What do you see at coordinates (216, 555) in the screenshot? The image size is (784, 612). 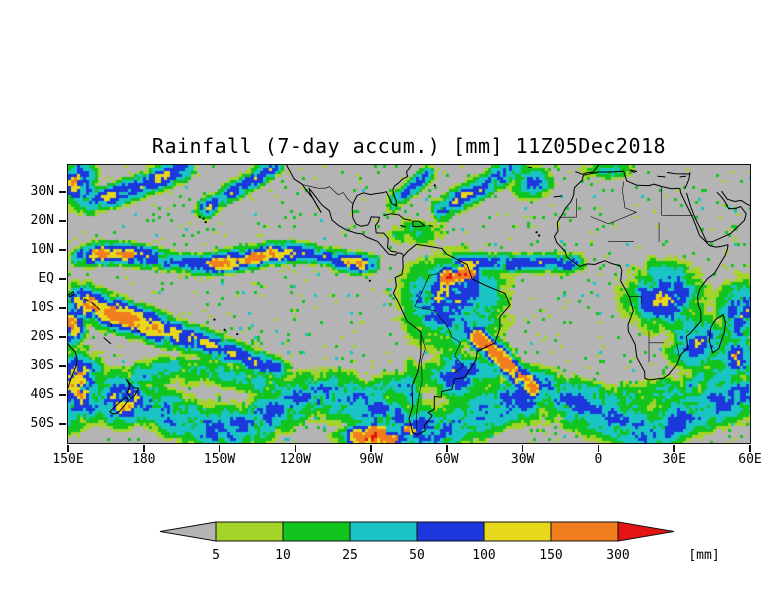 I see `legend-threshold-label: 5` at bounding box center [216, 555].